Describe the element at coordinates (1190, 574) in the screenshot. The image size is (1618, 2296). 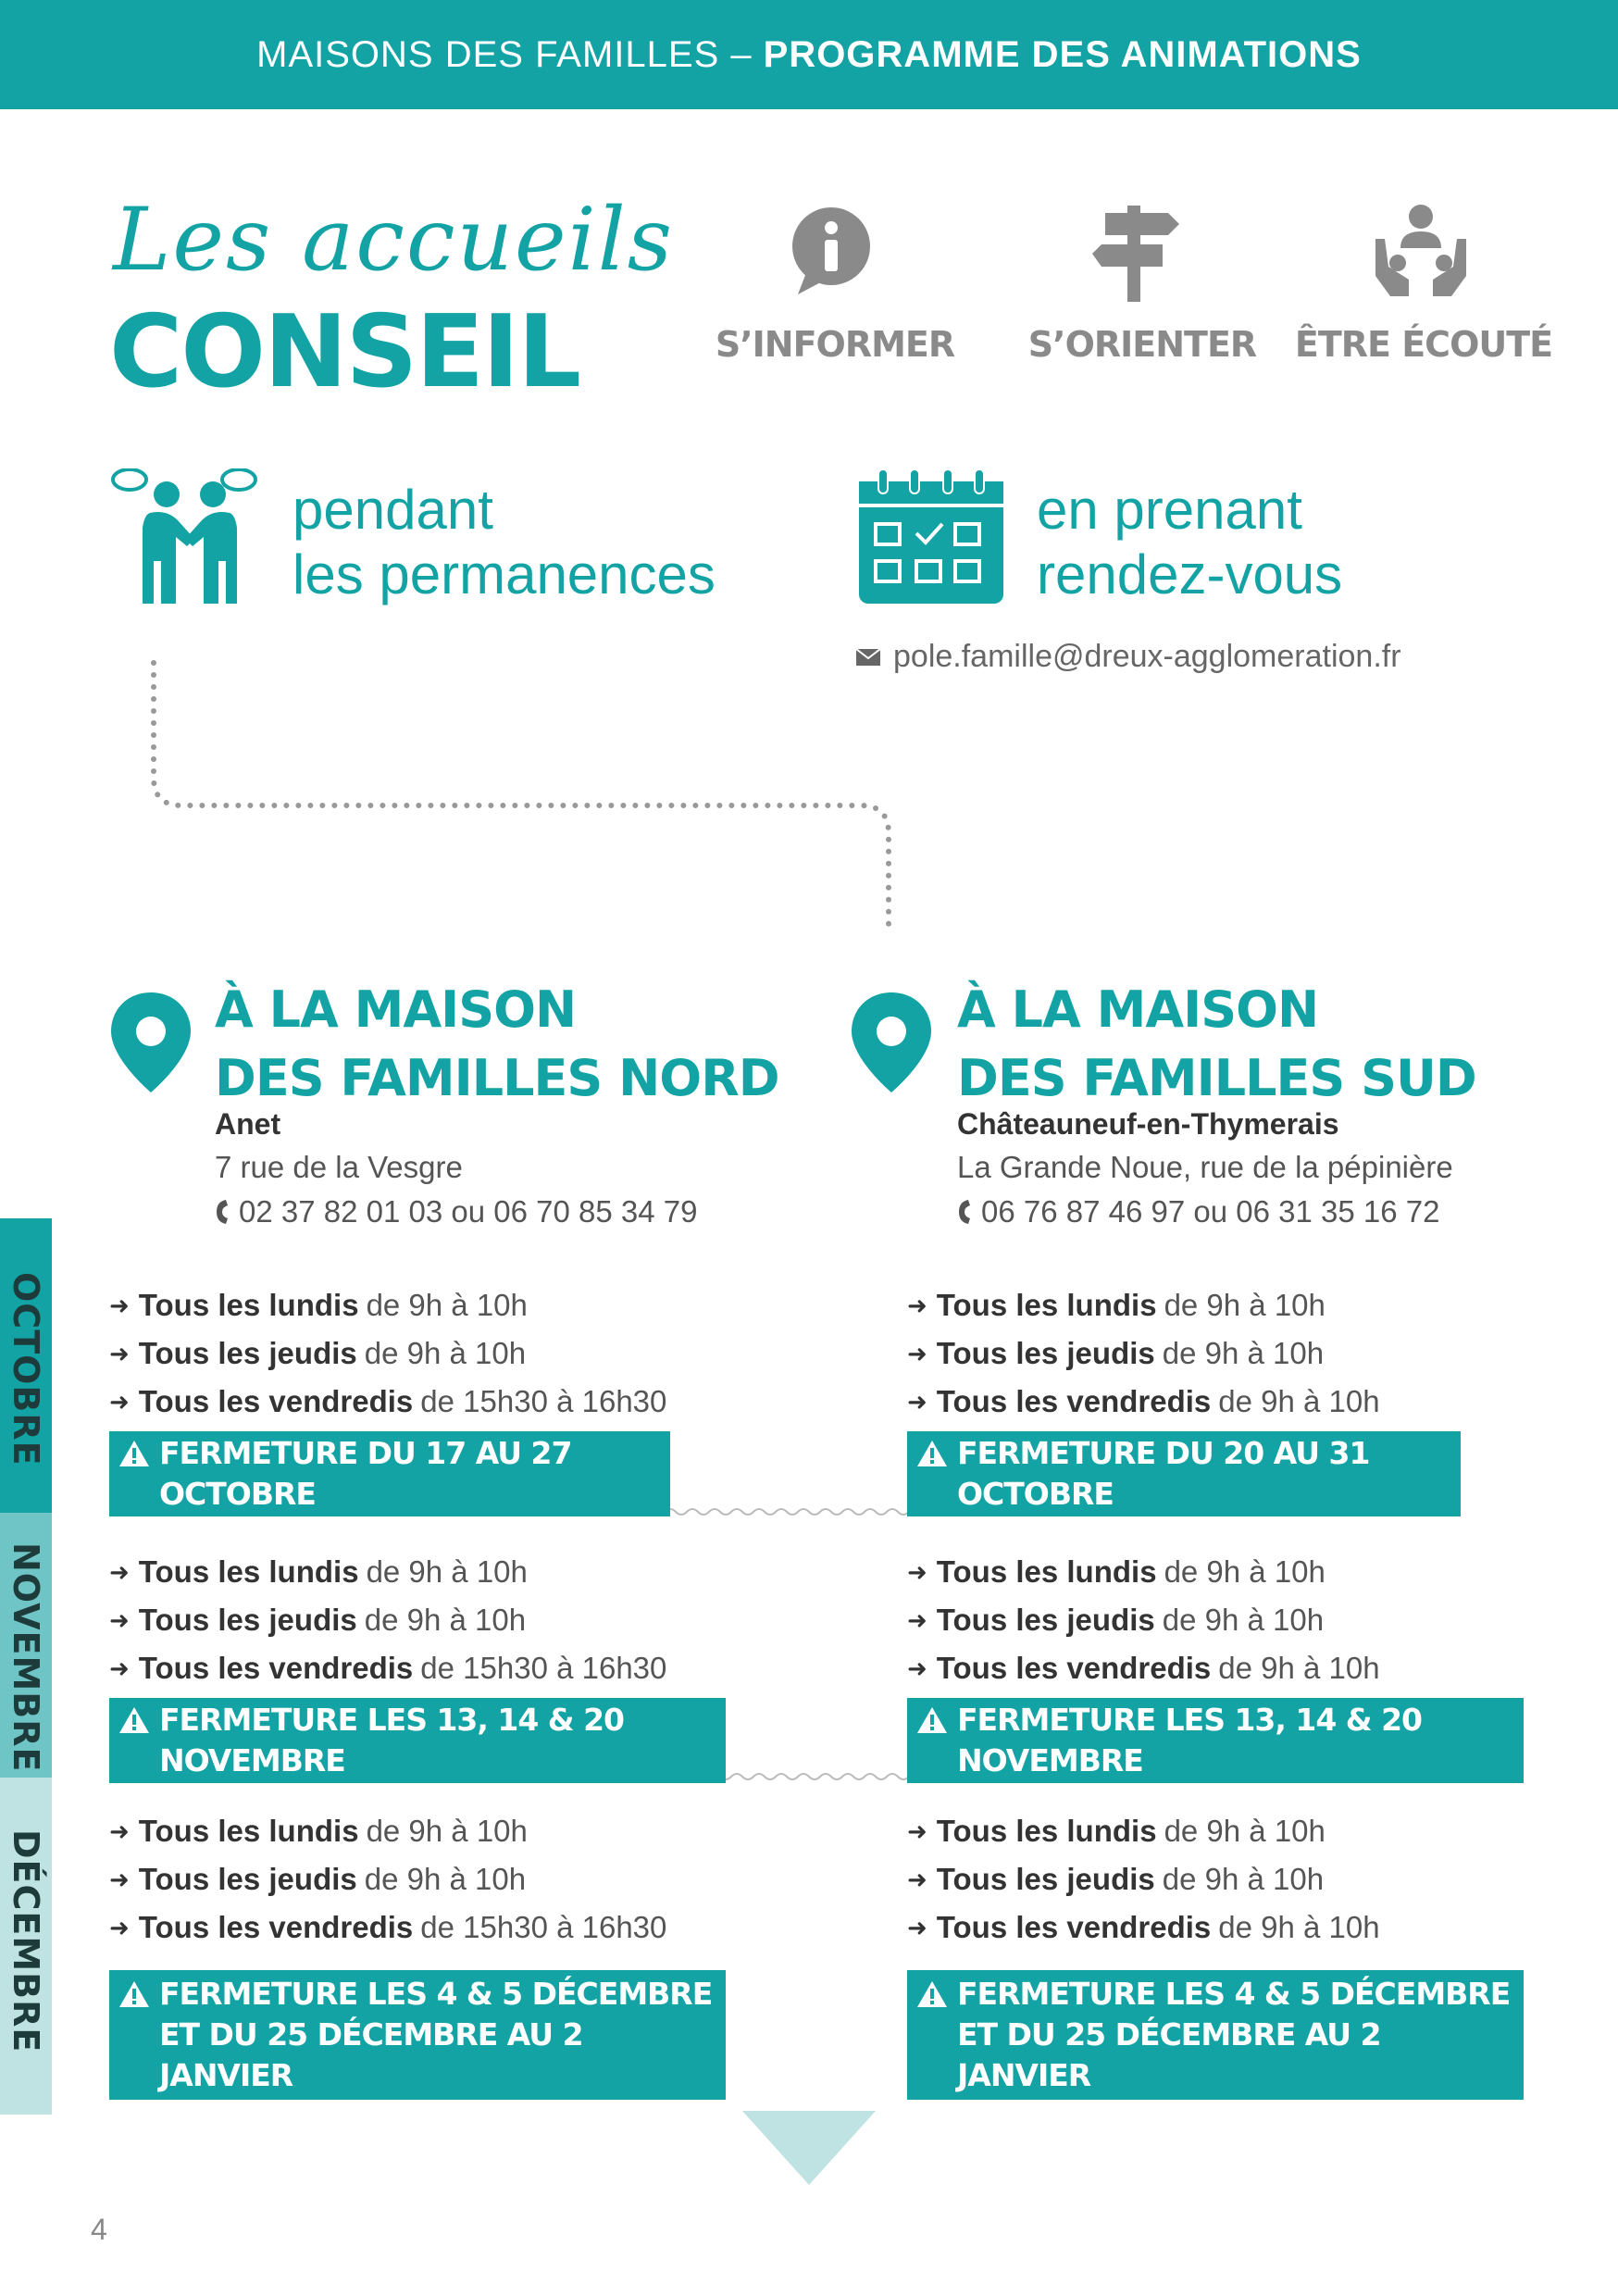
I see `mode-rdv-line2: rendez-vous` at that location.